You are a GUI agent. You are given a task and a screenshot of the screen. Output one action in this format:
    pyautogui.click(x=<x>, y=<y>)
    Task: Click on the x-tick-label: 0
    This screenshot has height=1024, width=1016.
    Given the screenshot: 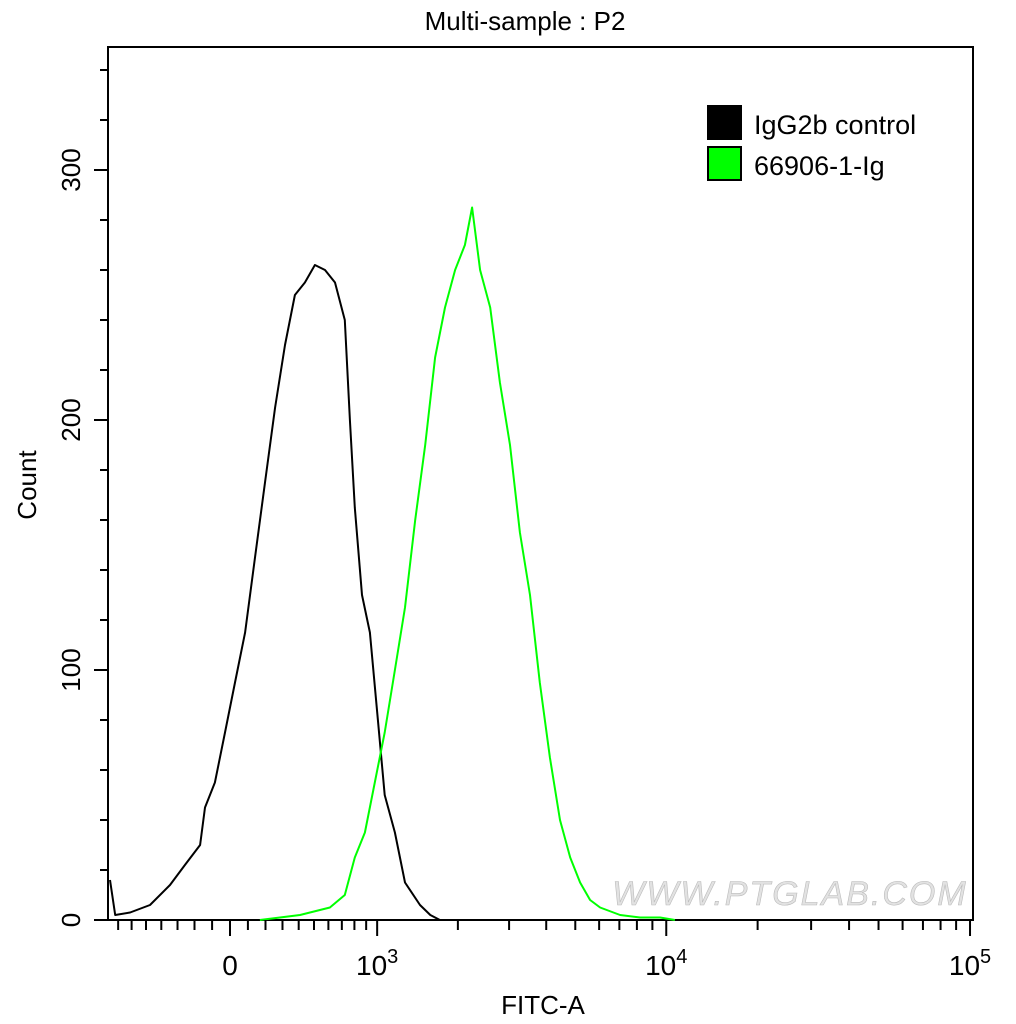 What is the action you would take?
    pyautogui.click(x=230, y=965)
    